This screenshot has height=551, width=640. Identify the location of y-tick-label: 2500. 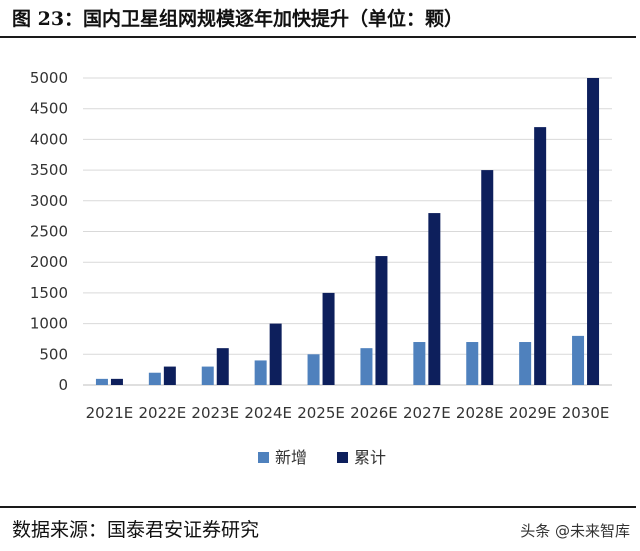
(49, 232).